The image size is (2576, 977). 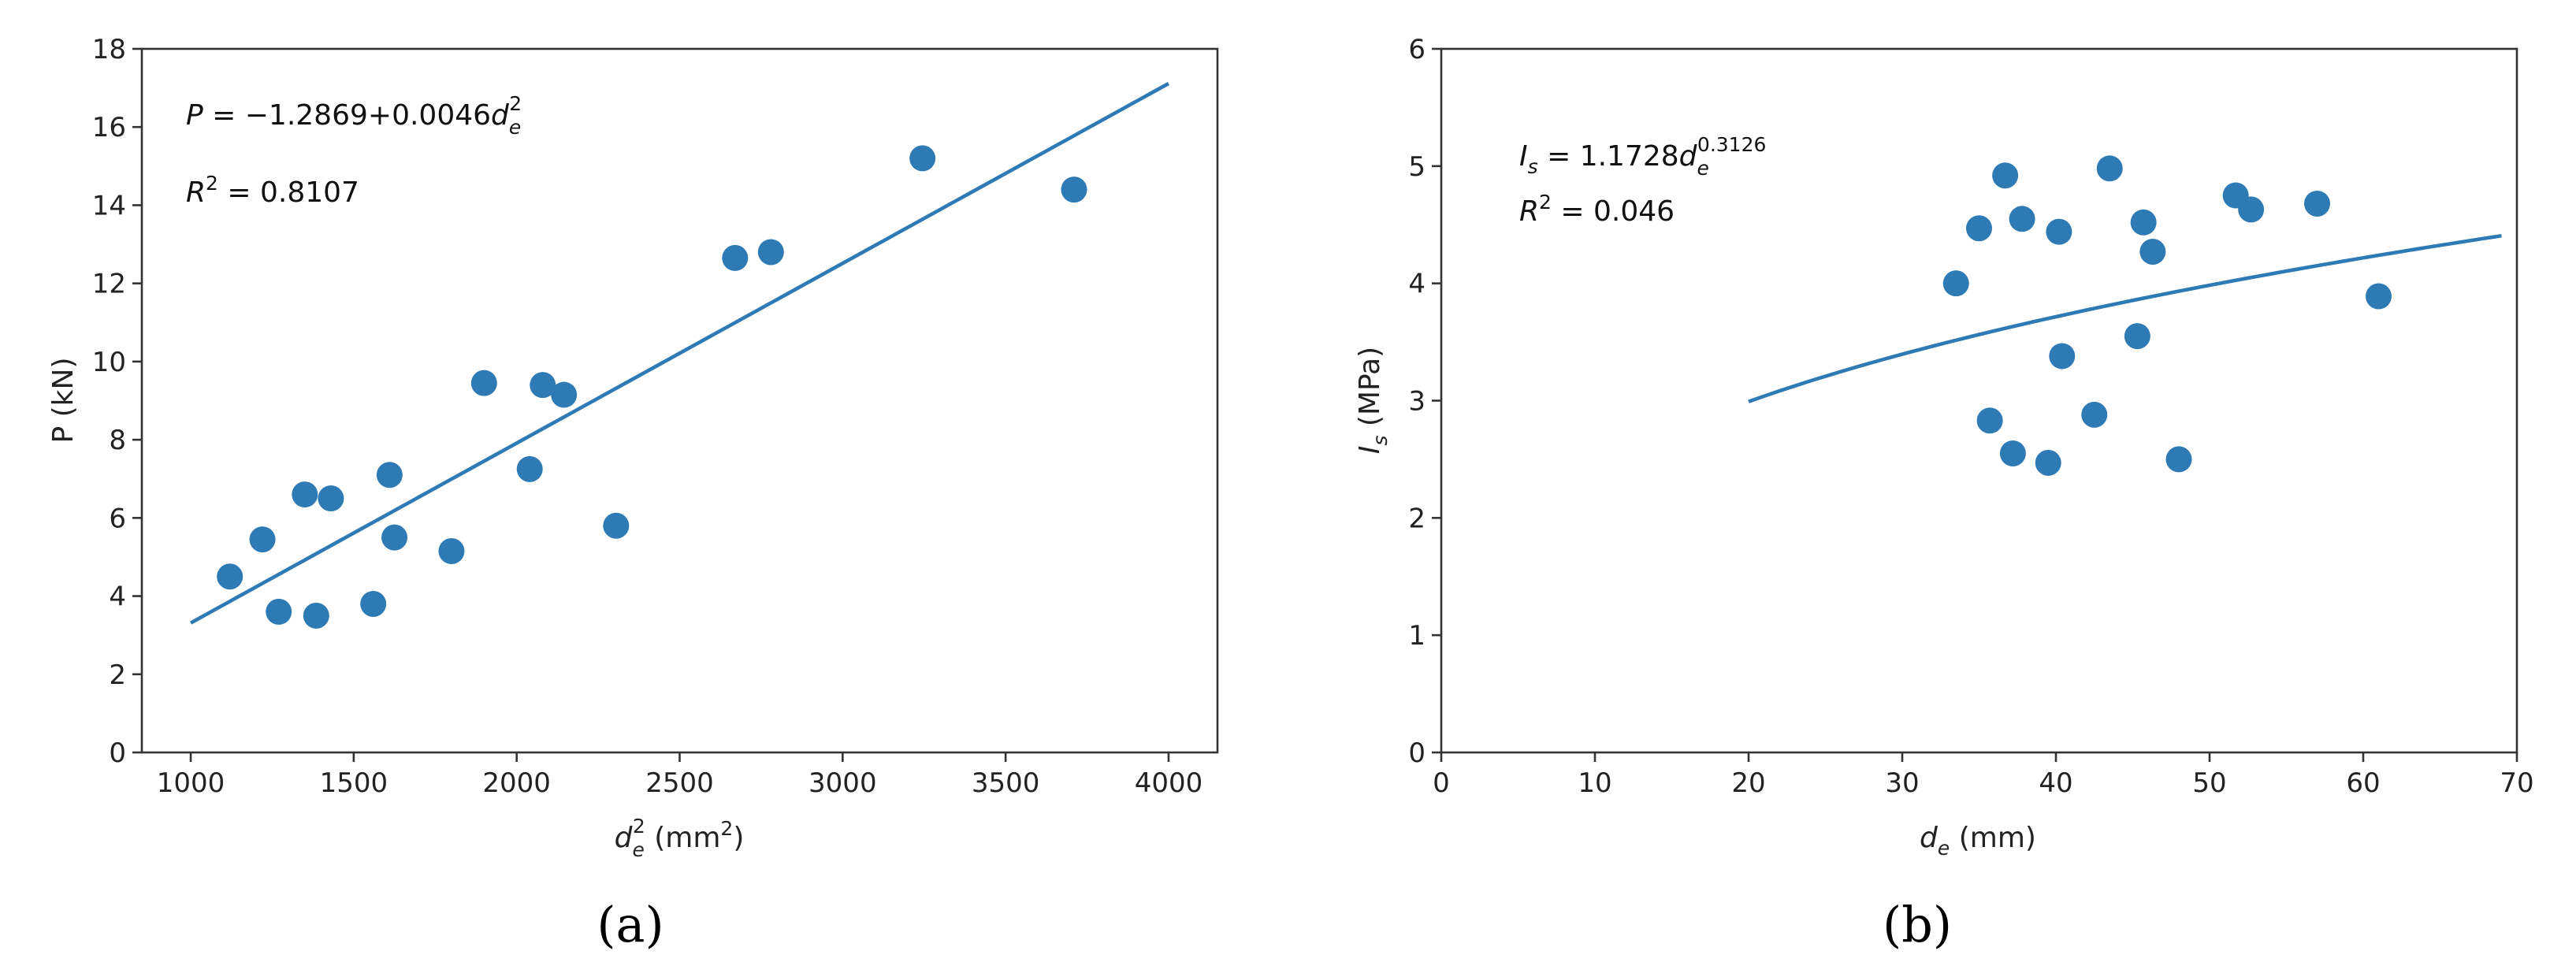 I want to click on points-b, so click(x=2167, y=315).